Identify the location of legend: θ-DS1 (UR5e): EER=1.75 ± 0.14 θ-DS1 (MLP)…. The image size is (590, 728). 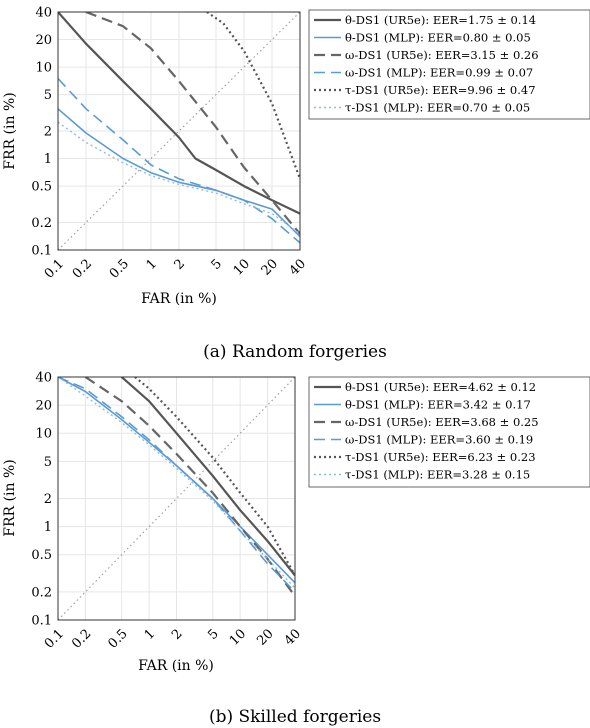
(449, 64).